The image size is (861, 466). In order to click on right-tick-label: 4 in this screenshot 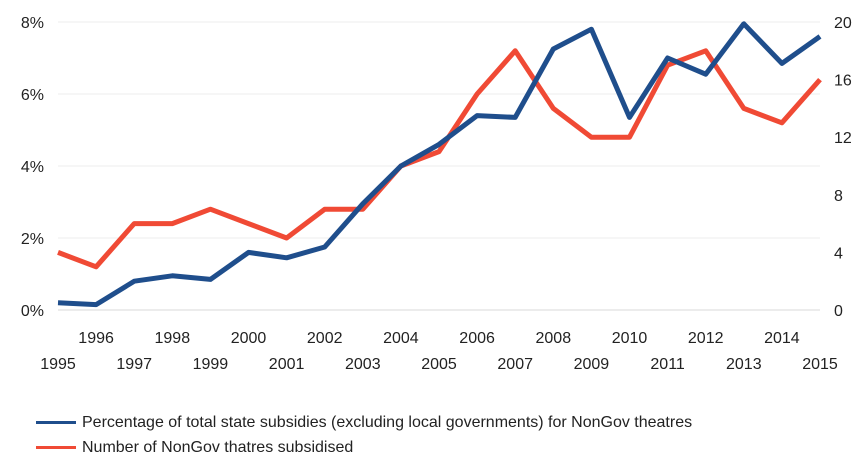, I will do `click(838, 253)`.